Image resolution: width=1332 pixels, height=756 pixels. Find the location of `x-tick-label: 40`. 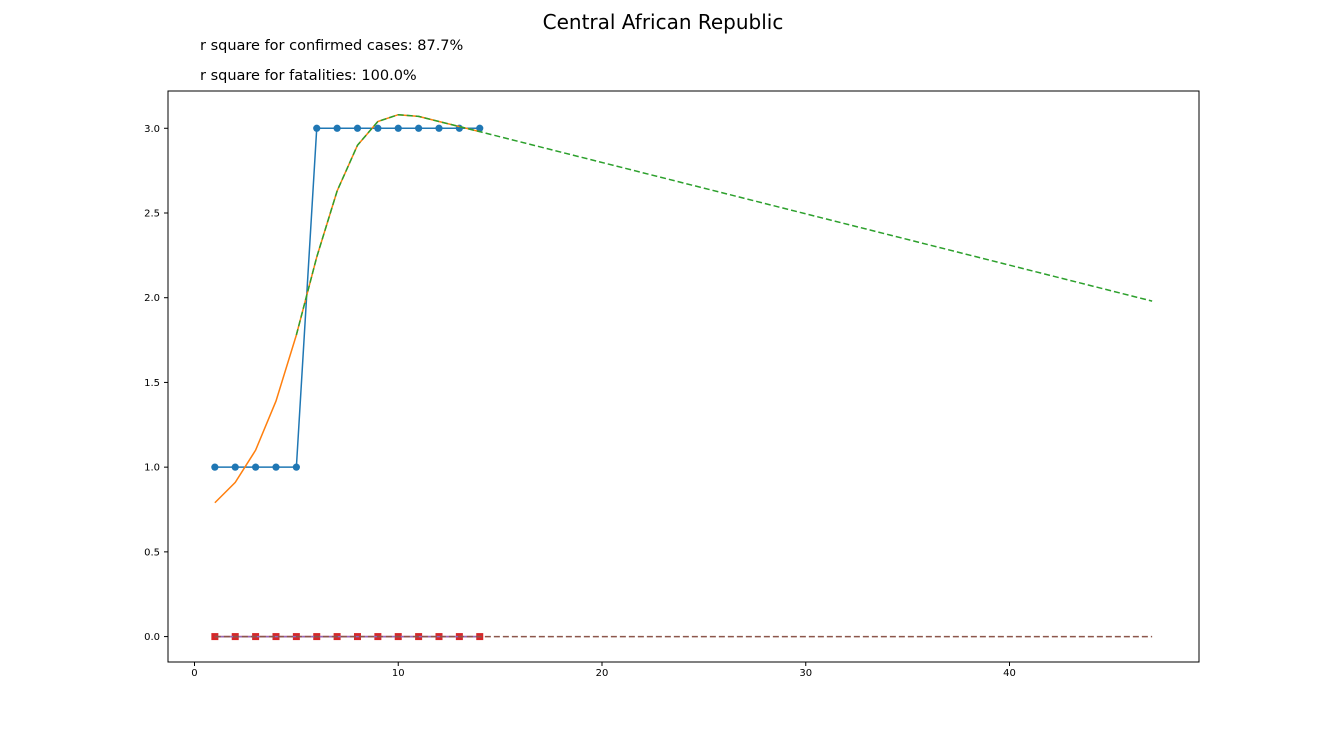

x-tick-label: 40 is located at coordinates (1009, 673).